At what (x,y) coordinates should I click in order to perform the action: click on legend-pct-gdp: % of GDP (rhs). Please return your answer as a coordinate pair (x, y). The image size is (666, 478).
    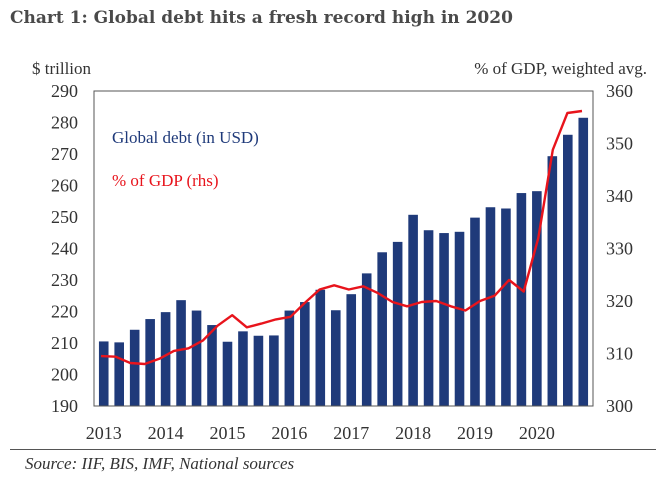
    Looking at the image, I should click on (165, 180).